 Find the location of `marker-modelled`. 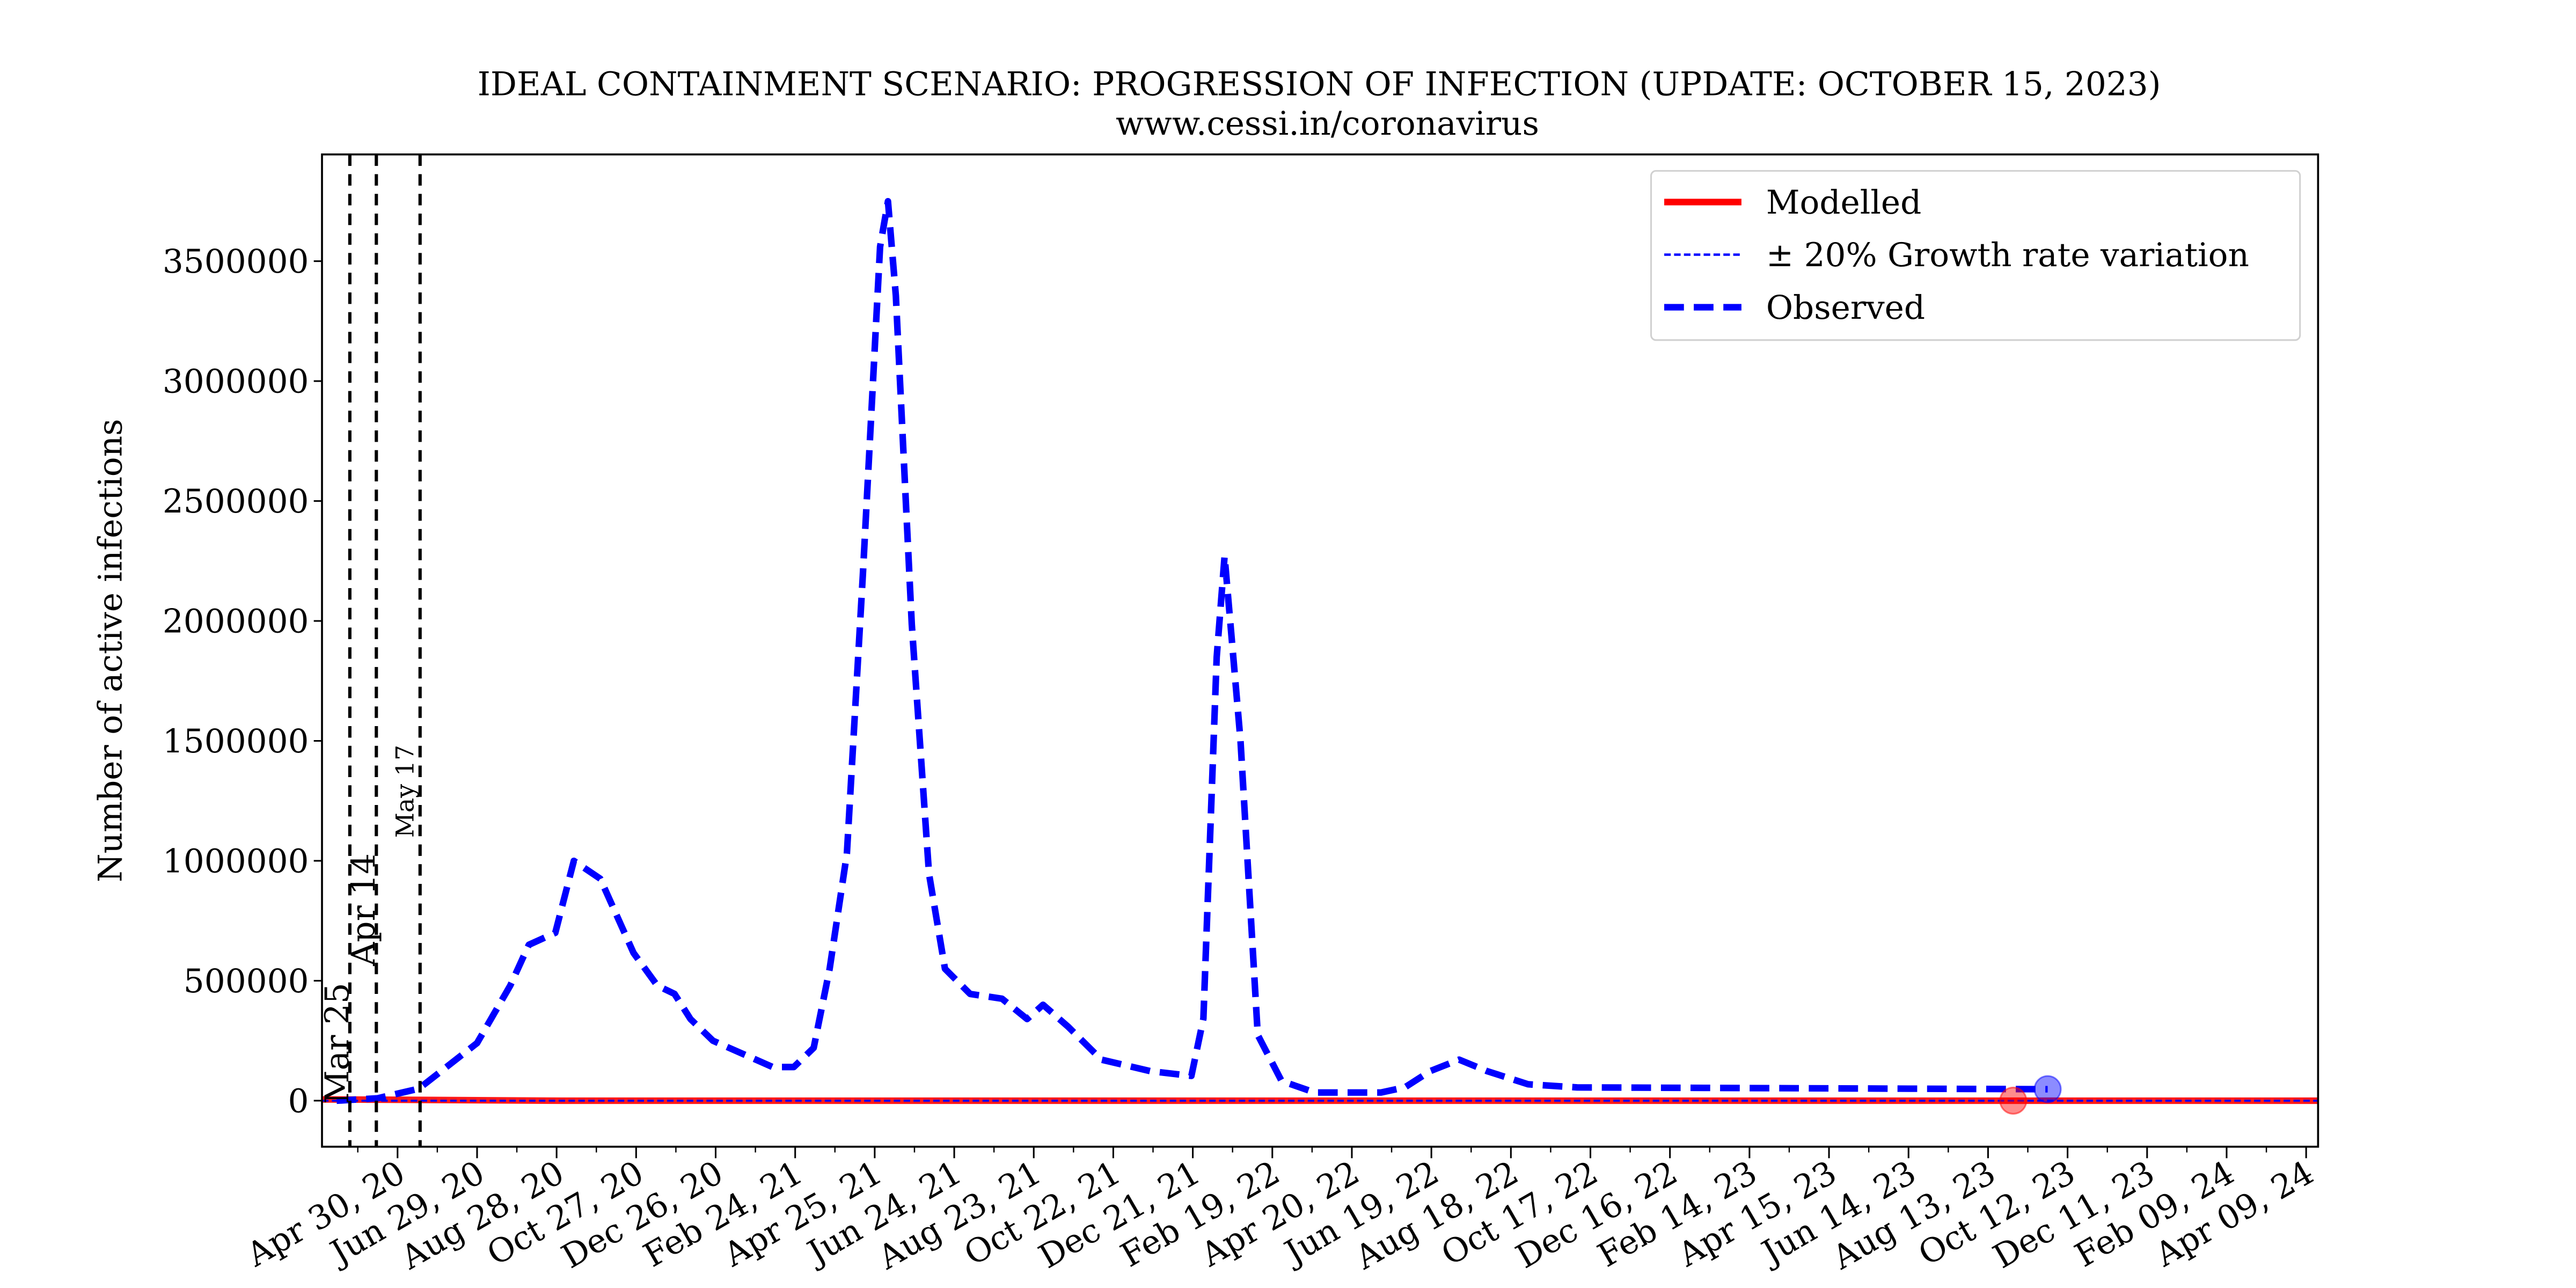

marker-modelled is located at coordinates (2013, 1100).